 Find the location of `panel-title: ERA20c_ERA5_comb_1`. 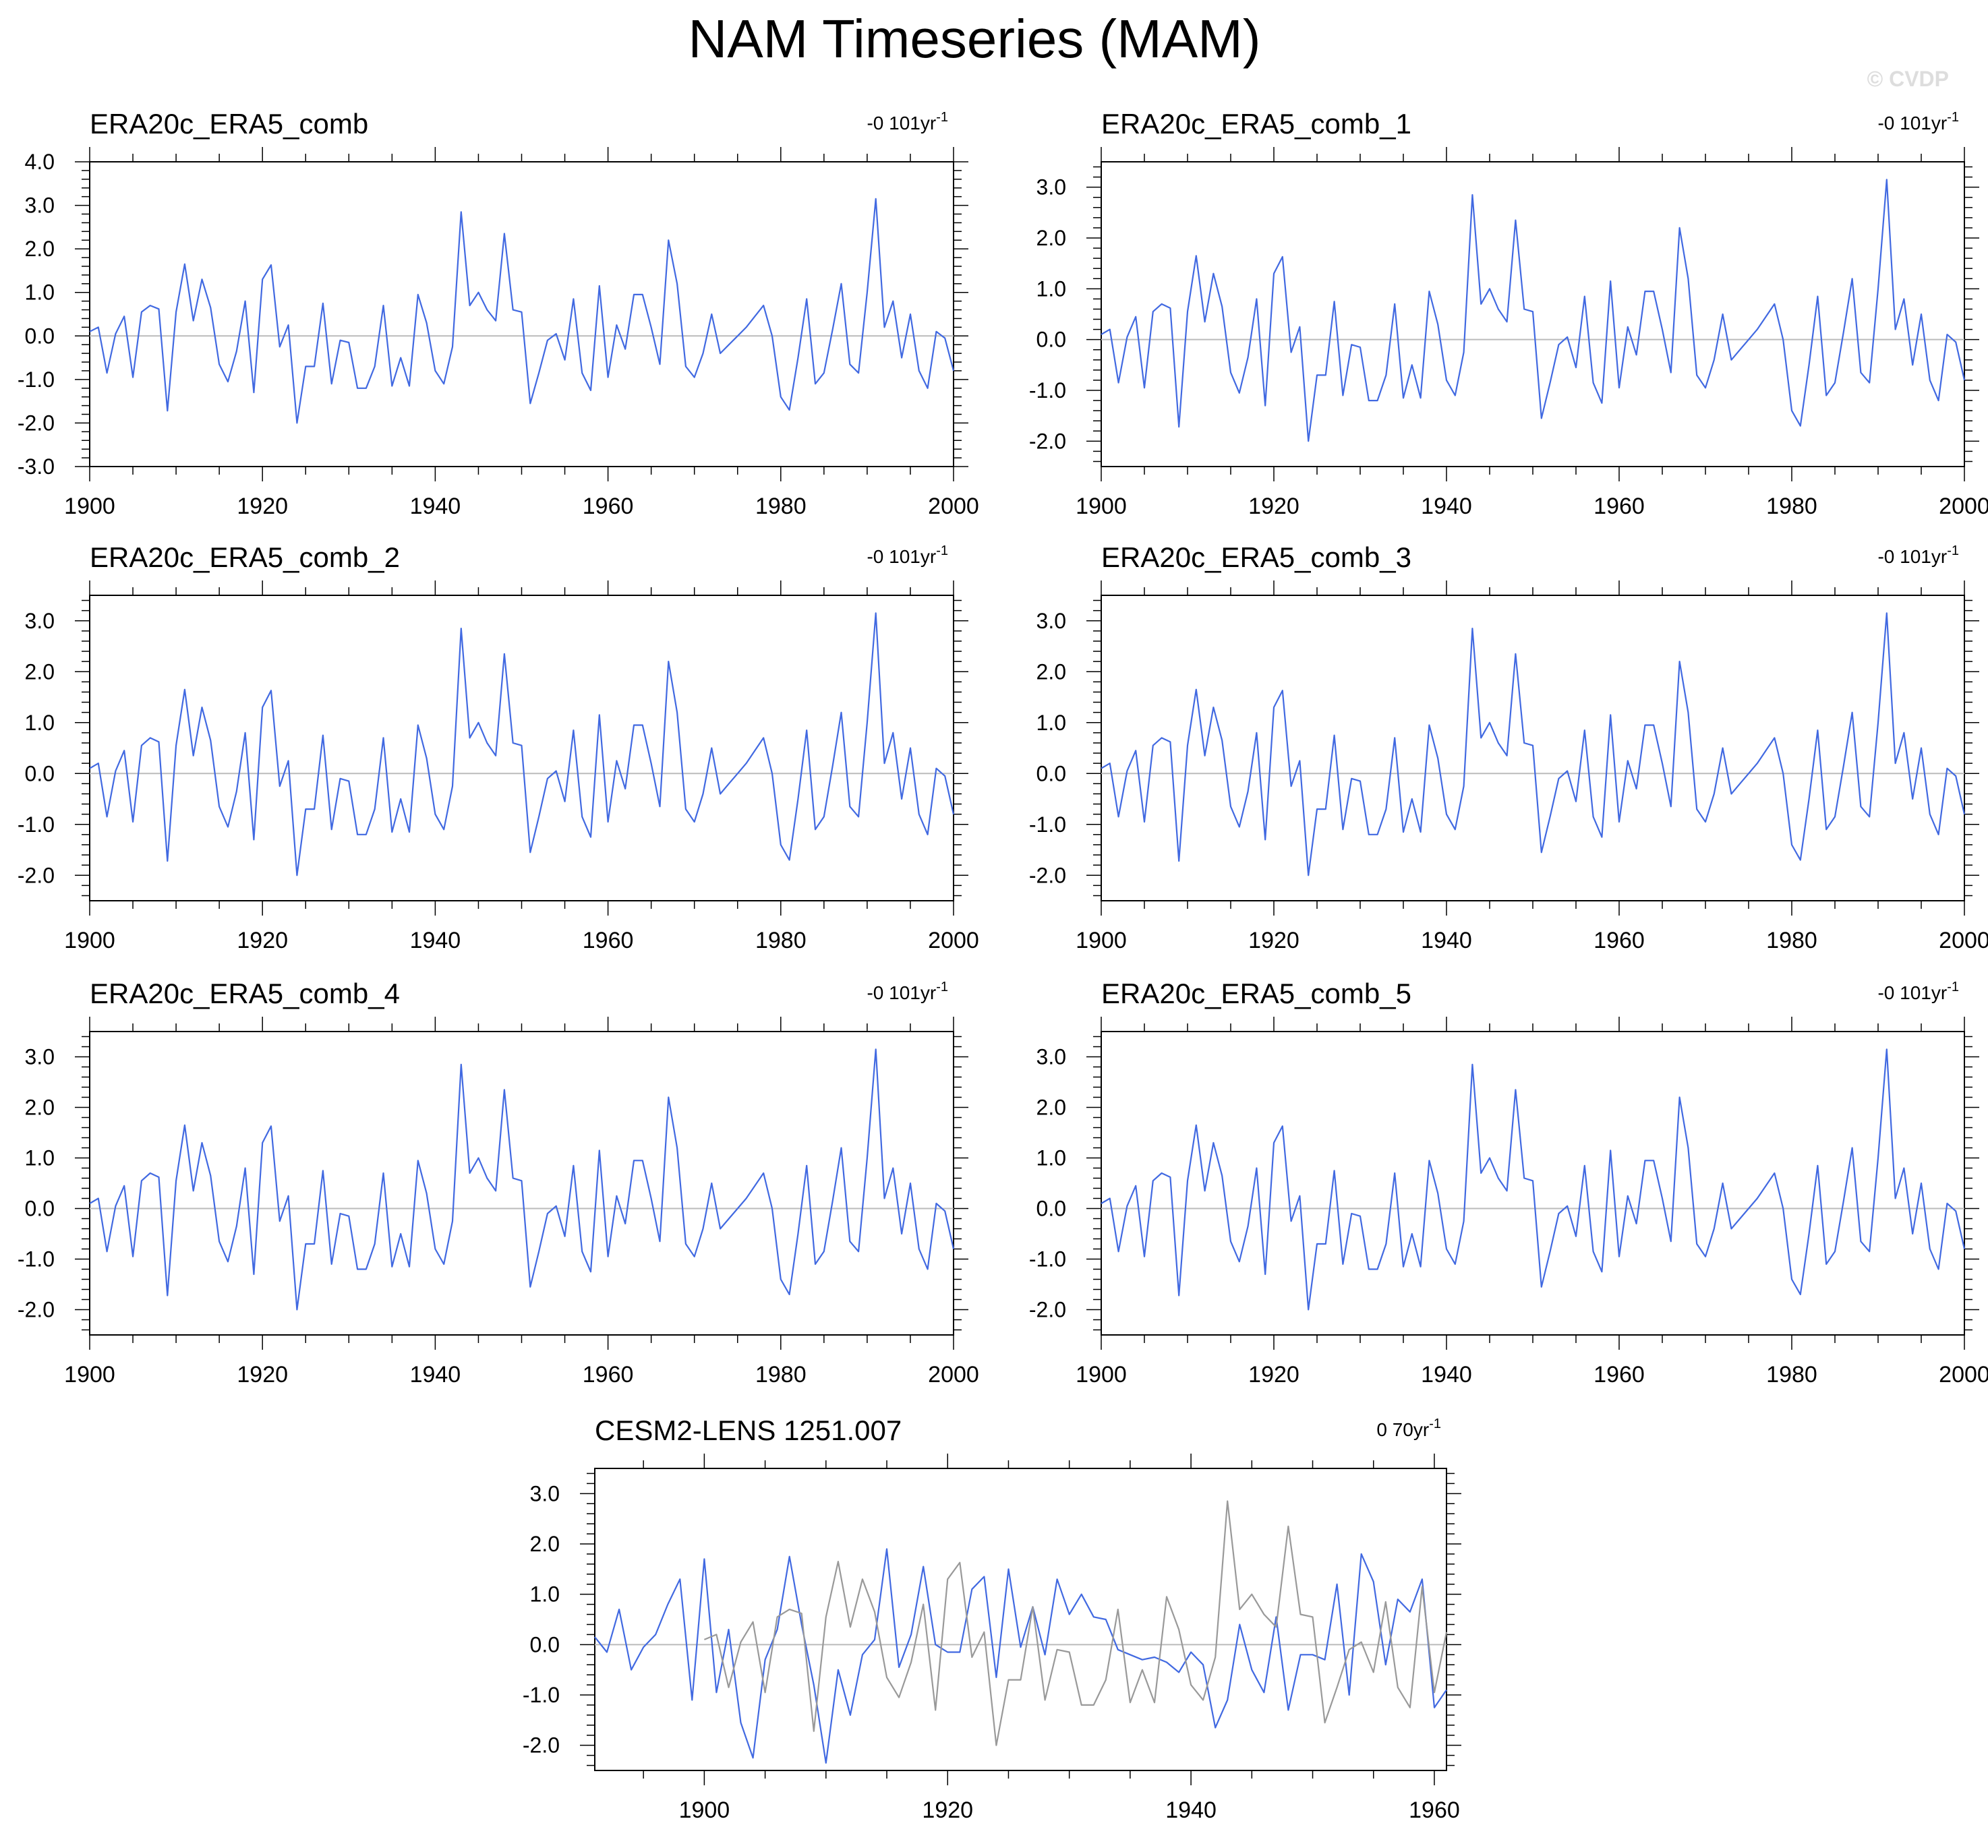

panel-title: ERA20c_ERA5_comb_1 is located at coordinates (1256, 124).